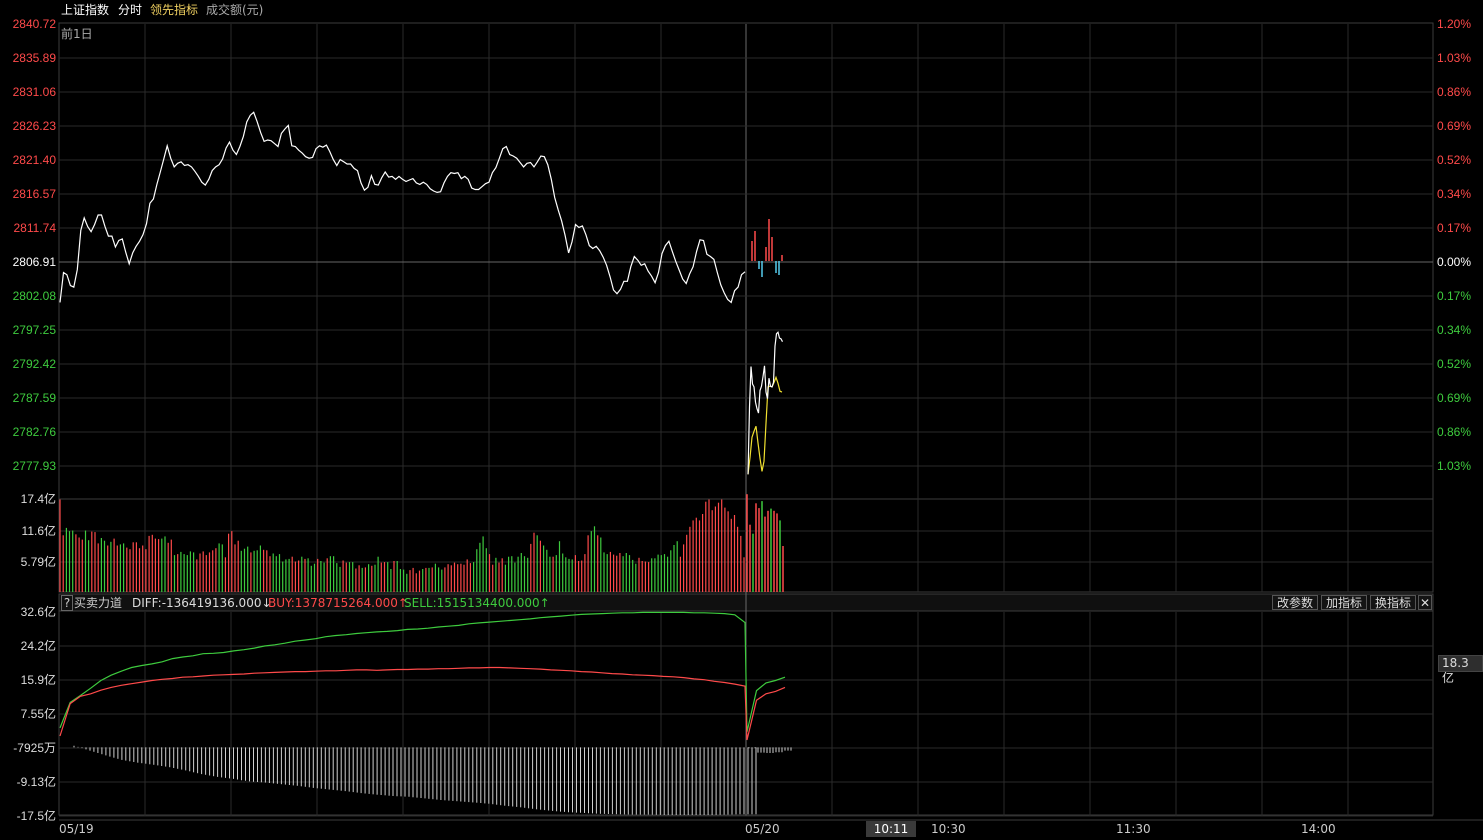 The image size is (1483, 840). I want to click on close-indicator-icon: ✕, so click(1425, 602).